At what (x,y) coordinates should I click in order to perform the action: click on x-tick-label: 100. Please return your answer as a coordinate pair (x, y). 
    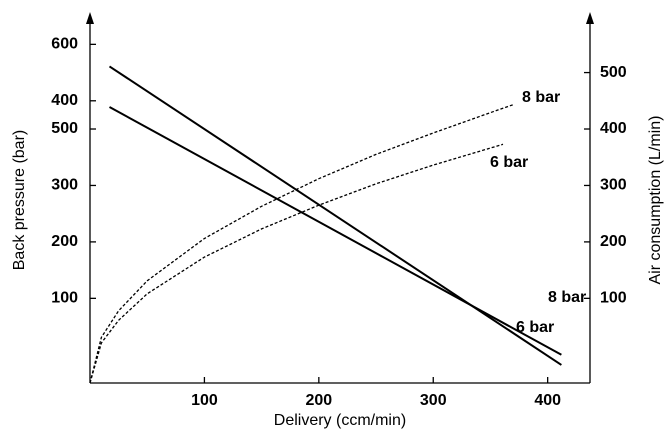
    Looking at the image, I should click on (204, 400).